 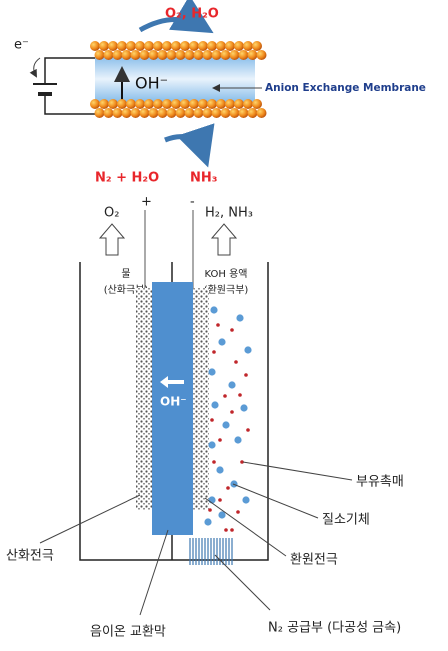 I want to click on particles, so click(x=228, y=419).